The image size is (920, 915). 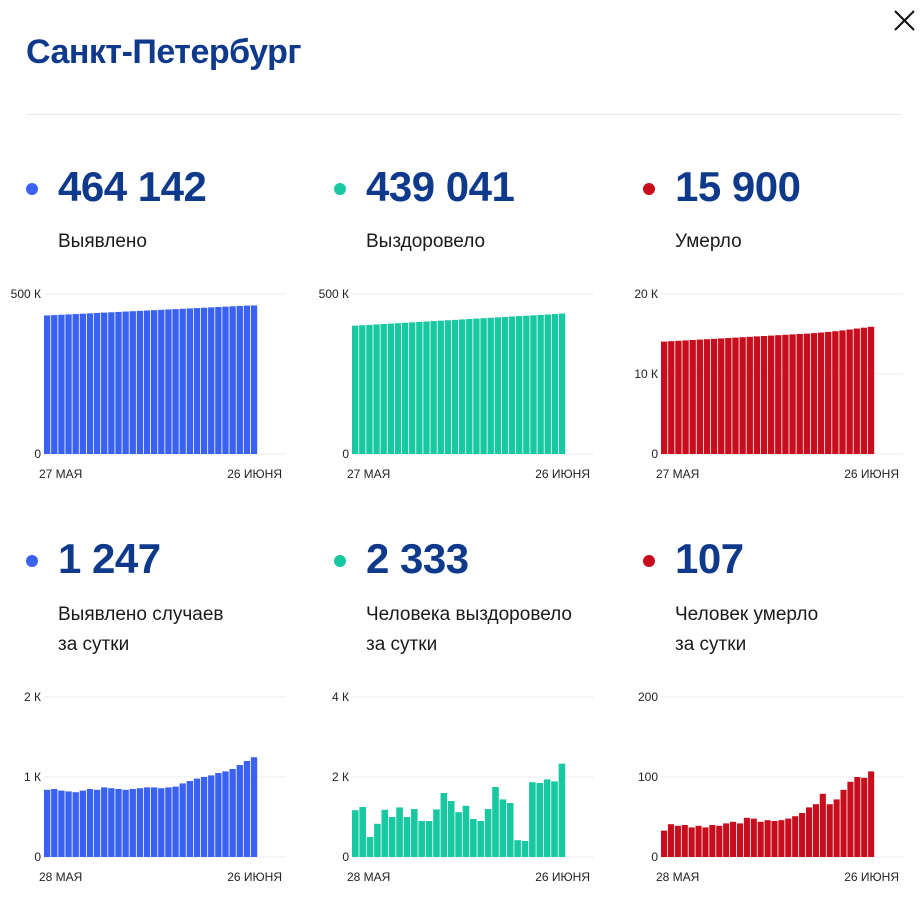 I want to click on chart-daily-recovered: 4 К 2 К 0 28 МАЯ 26 ИЮНЯ, so click(x=463, y=787).